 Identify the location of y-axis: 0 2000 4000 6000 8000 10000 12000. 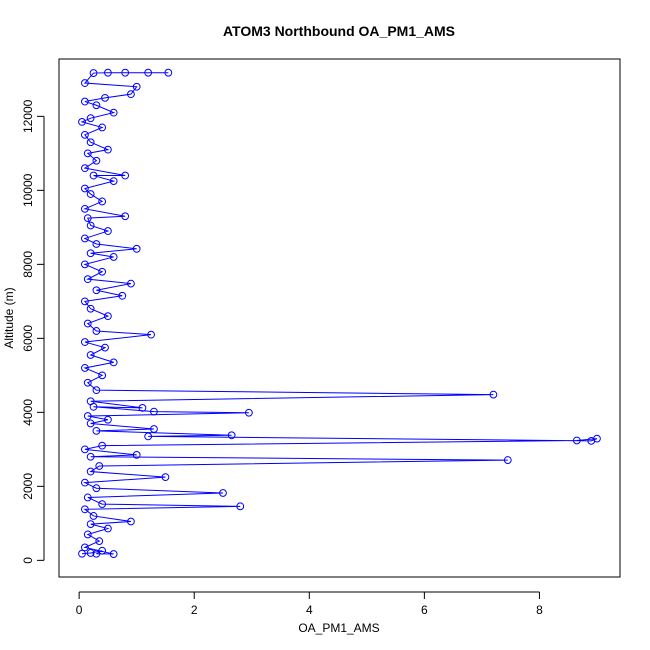
(33, 331).